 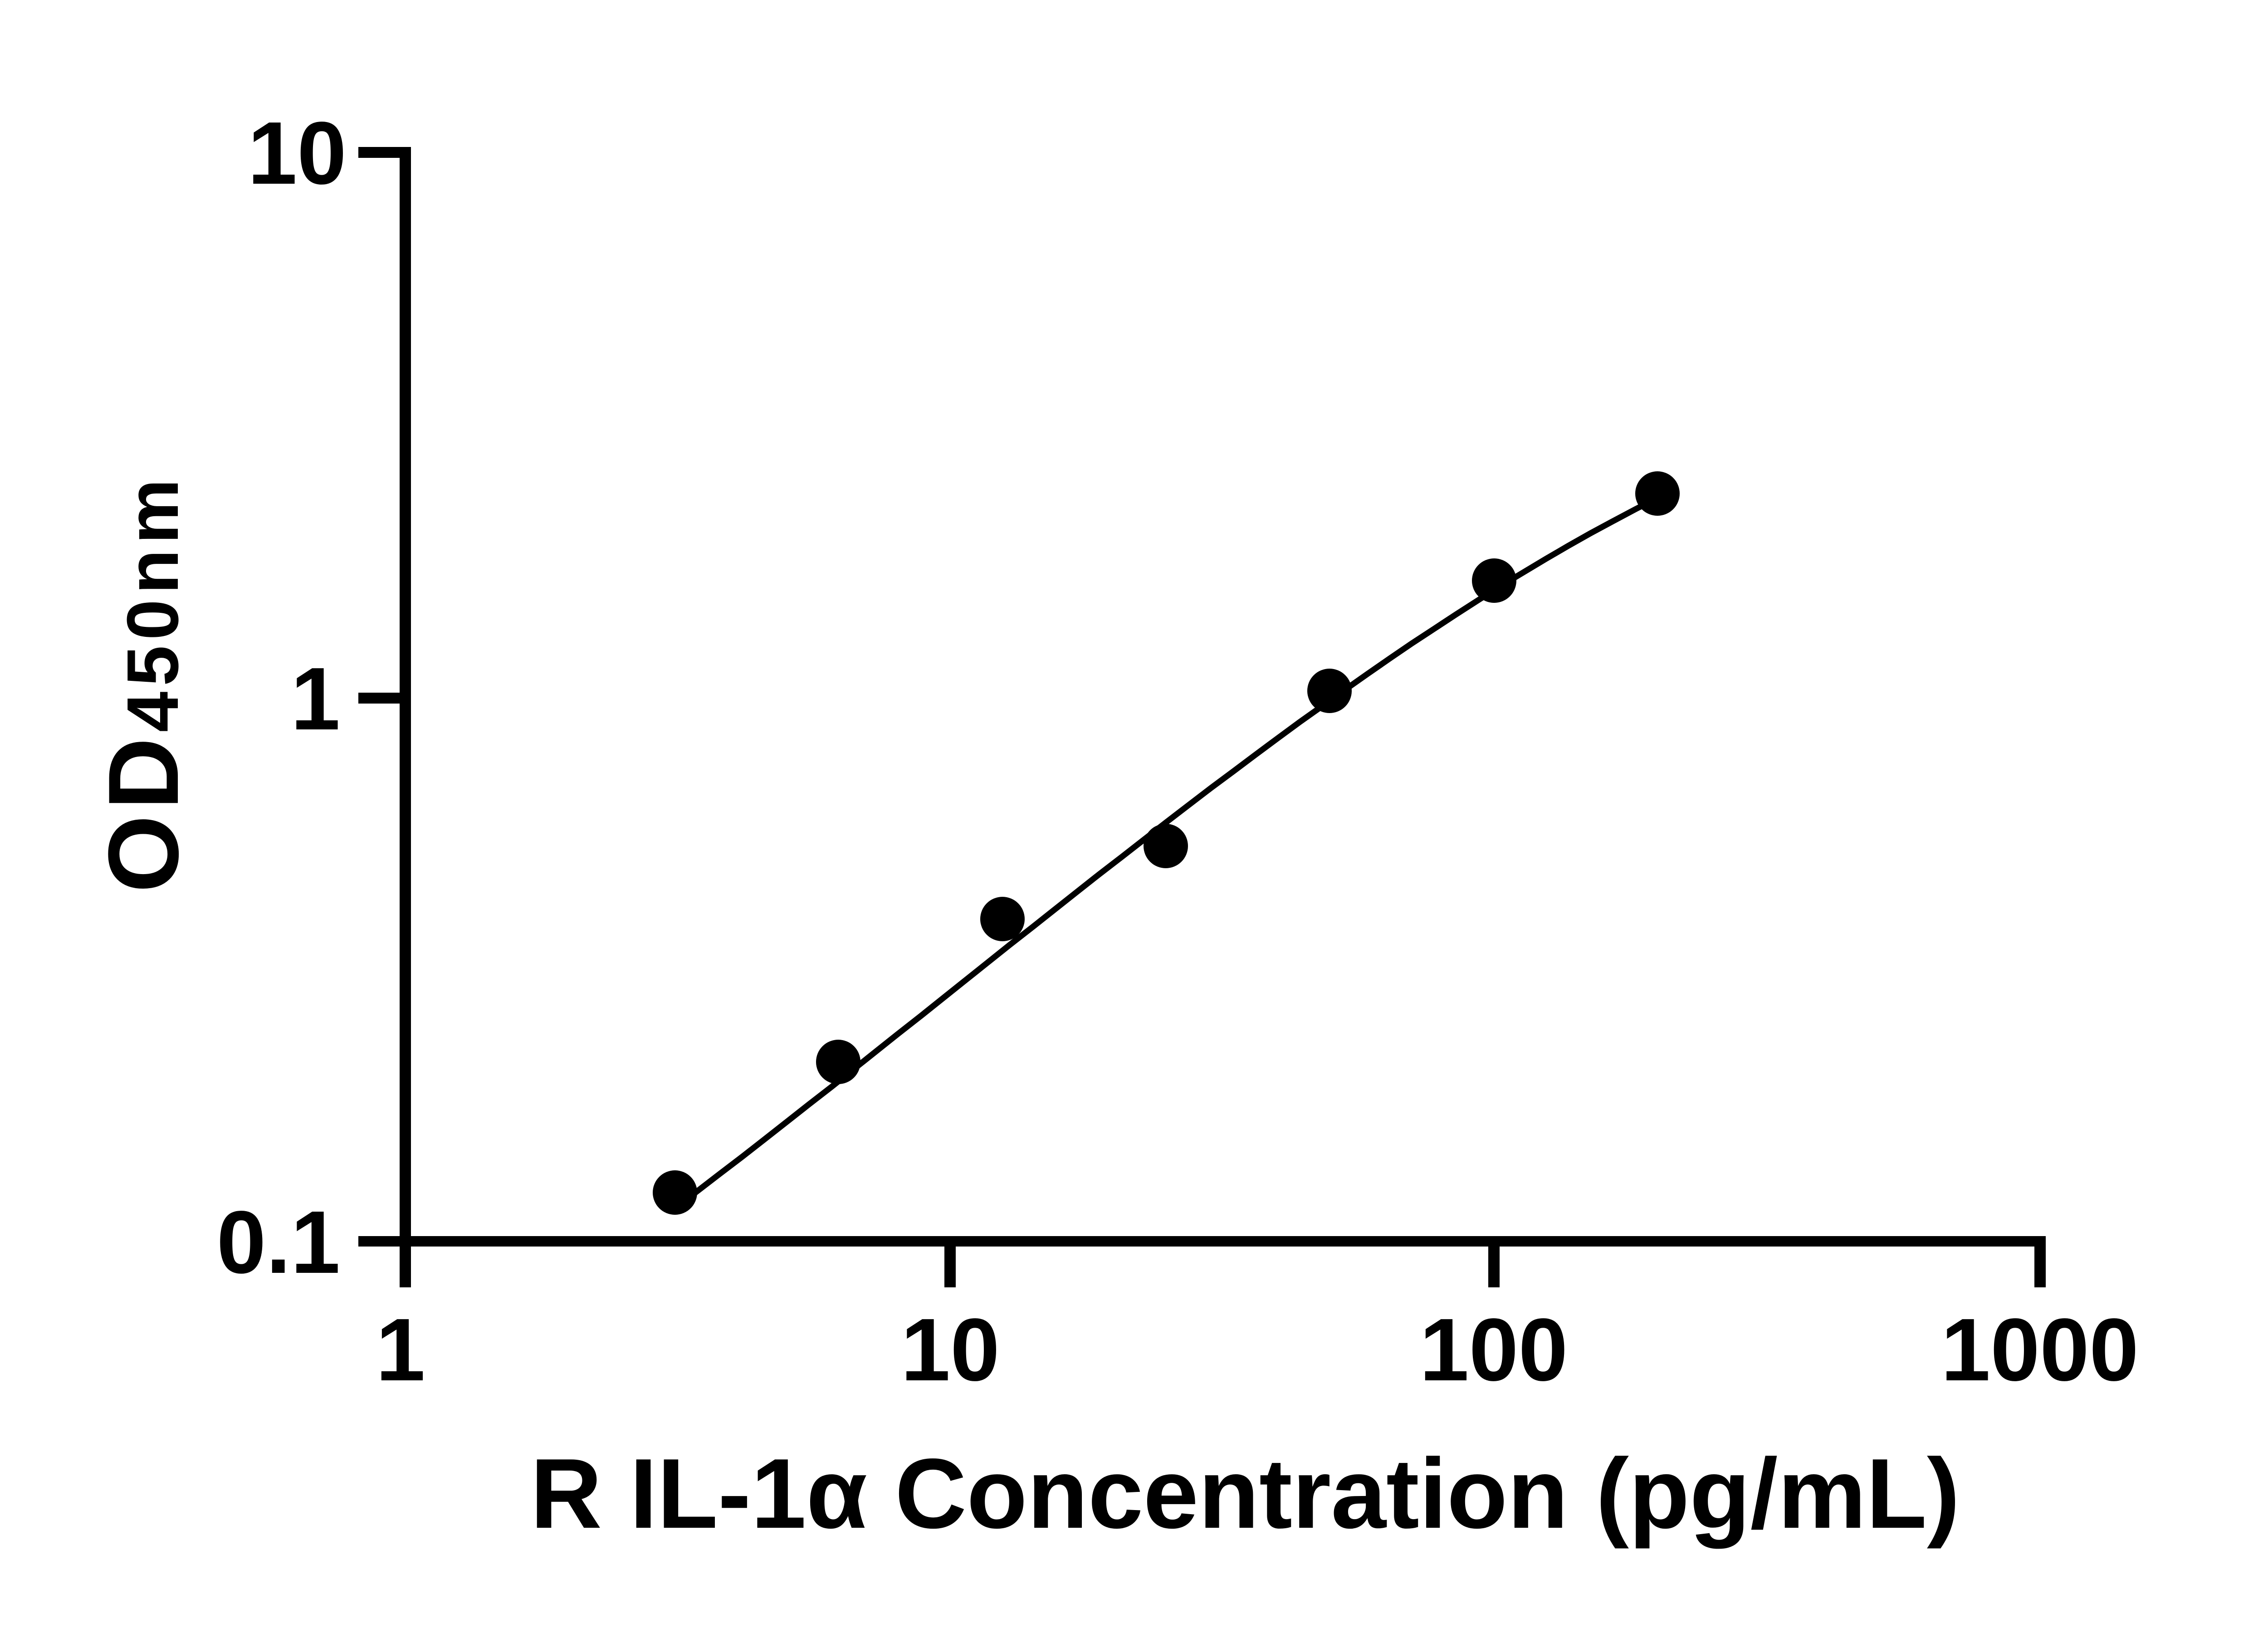 What do you see at coordinates (1245, 1493) in the screenshot?
I see `svg-text: R IL-1α Concentration (pg/mL)` at bounding box center [1245, 1493].